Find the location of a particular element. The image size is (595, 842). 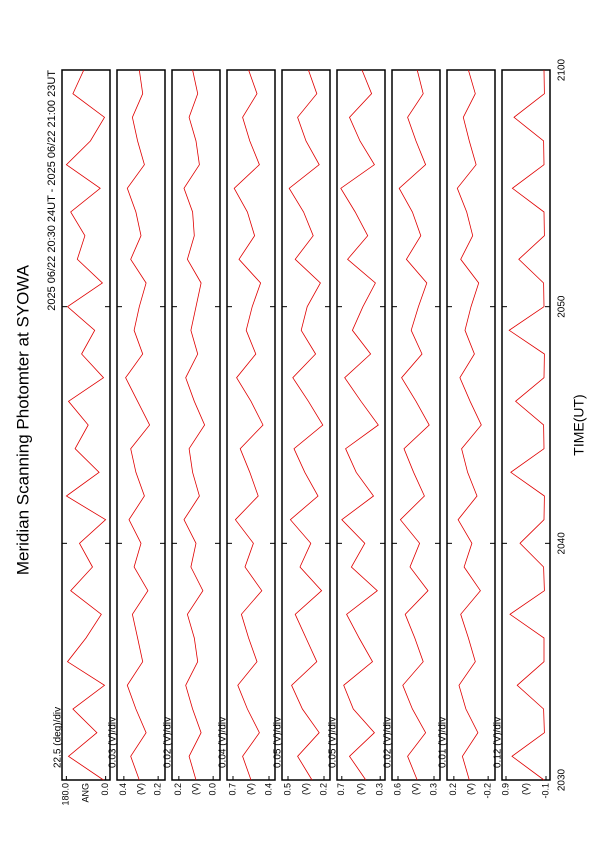

x-tick-label: 2050 is located at coordinates (562, 306).